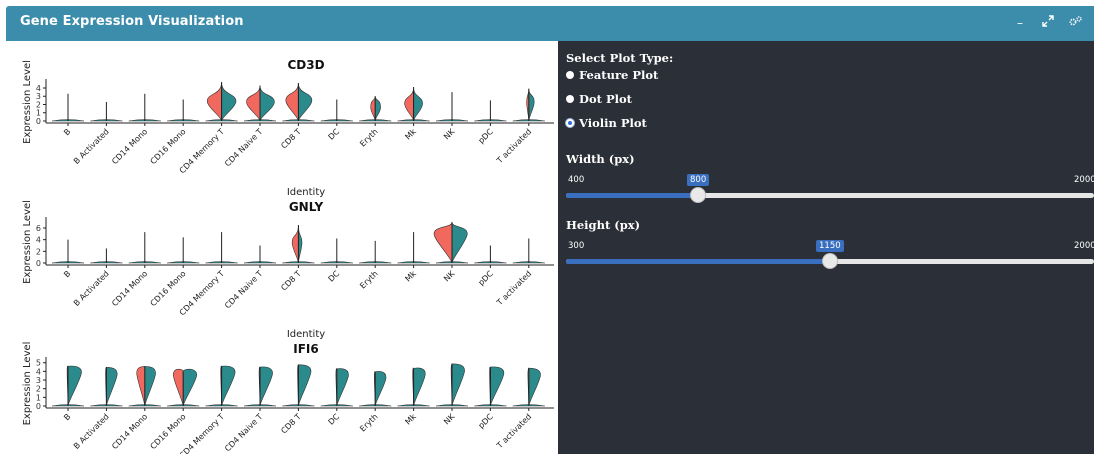 Image resolution: width=1094 pixels, height=454 pixels. I want to click on collapse-icon: –, so click(1020, 23).